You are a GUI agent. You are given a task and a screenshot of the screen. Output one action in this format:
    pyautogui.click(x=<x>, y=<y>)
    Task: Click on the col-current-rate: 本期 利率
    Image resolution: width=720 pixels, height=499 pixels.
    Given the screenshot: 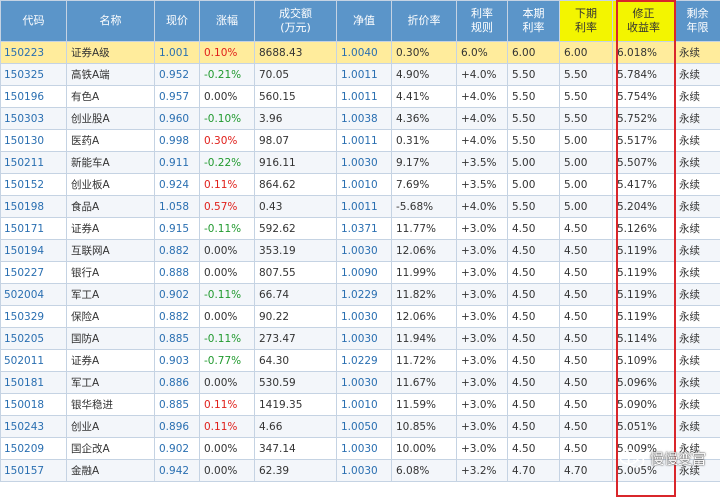 What is the action you would take?
    pyautogui.click(x=533, y=21)
    